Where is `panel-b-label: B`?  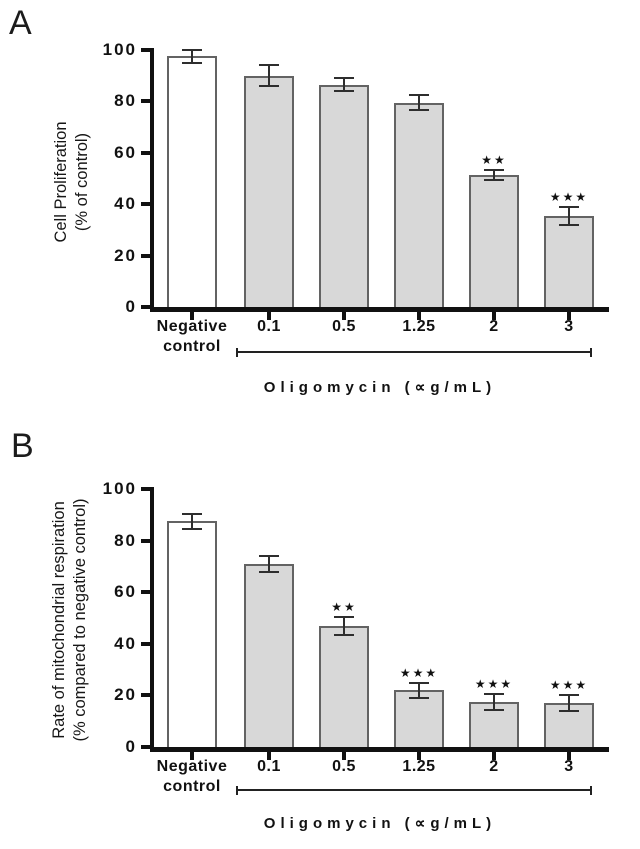 panel-b-label: B is located at coordinates (22, 446).